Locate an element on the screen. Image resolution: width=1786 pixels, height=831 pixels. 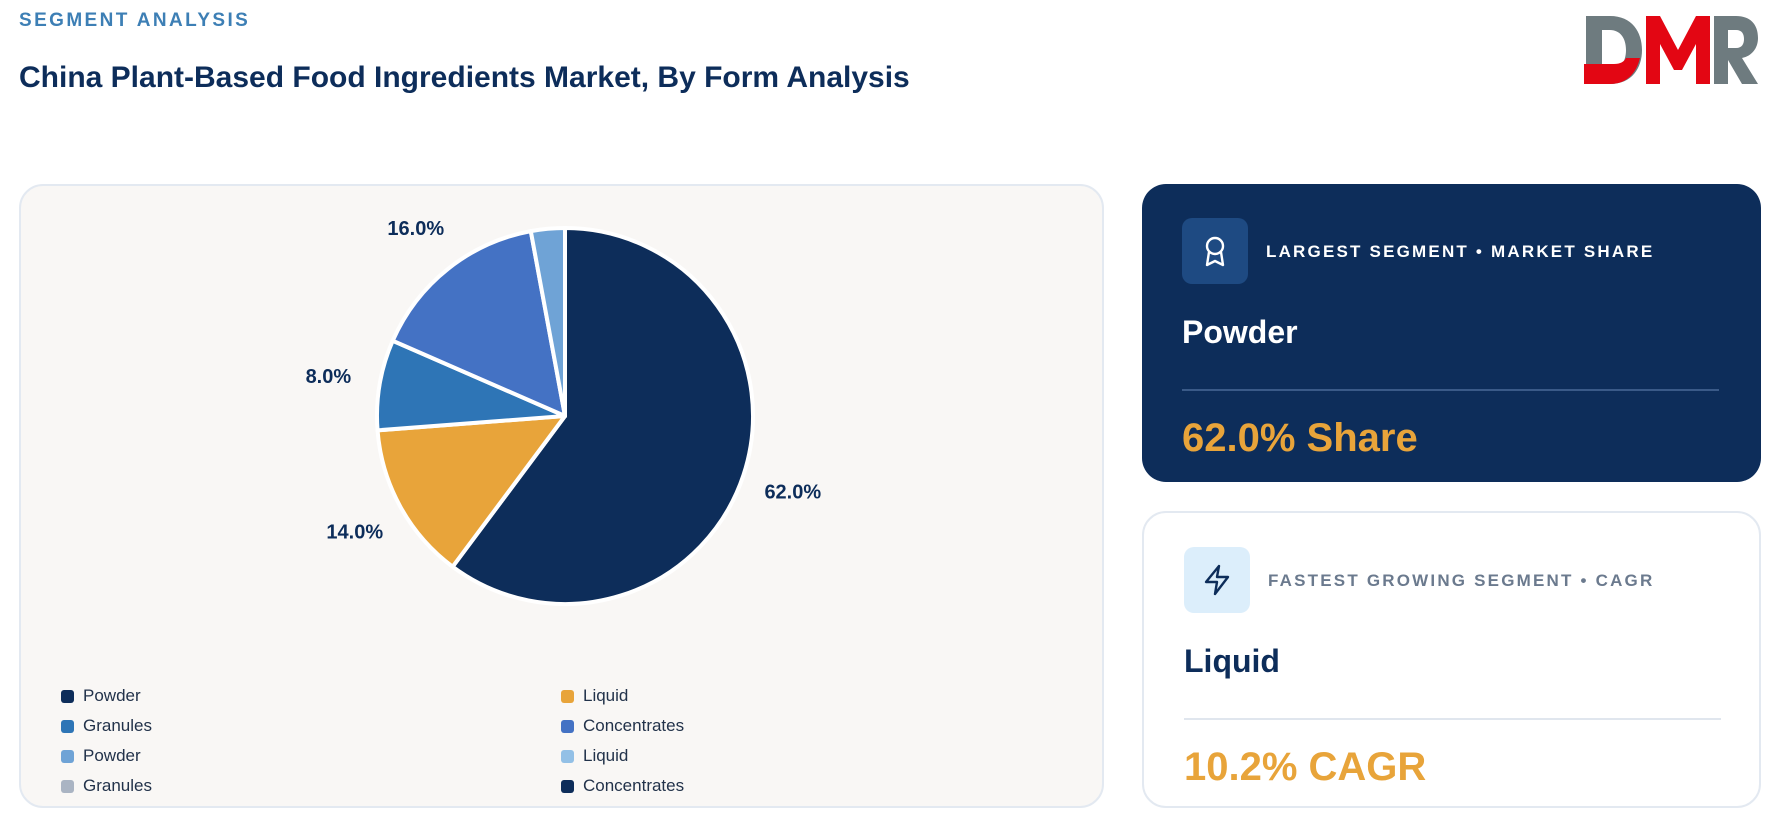
dmr-logo is located at coordinates (1671, 50).